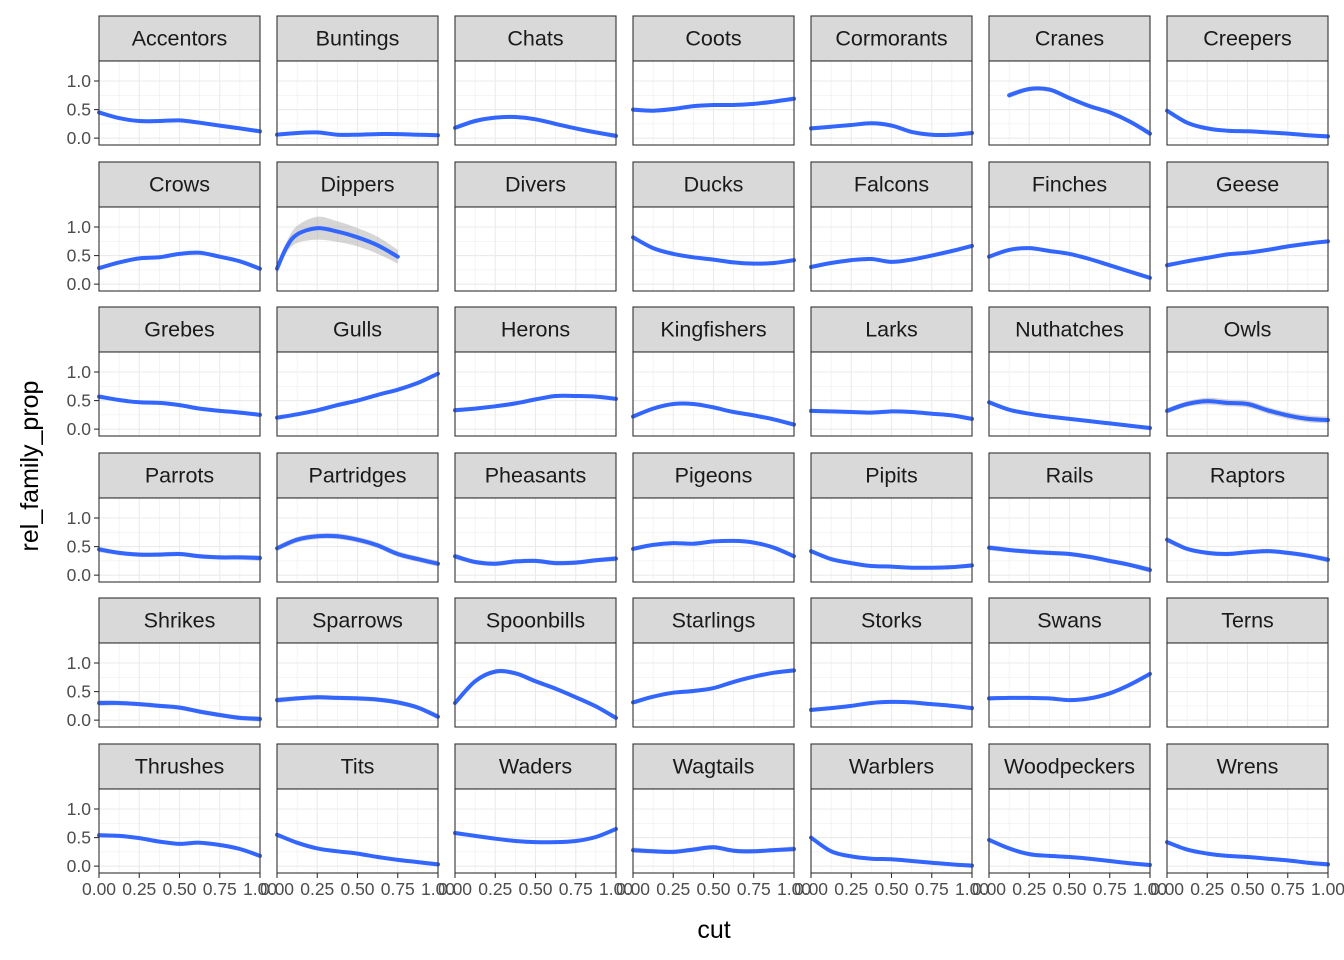 Image resolution: width=1344 pixels, height=960 pixels. I want to click on panel-raptors: Raptors, so click(1247, 517).